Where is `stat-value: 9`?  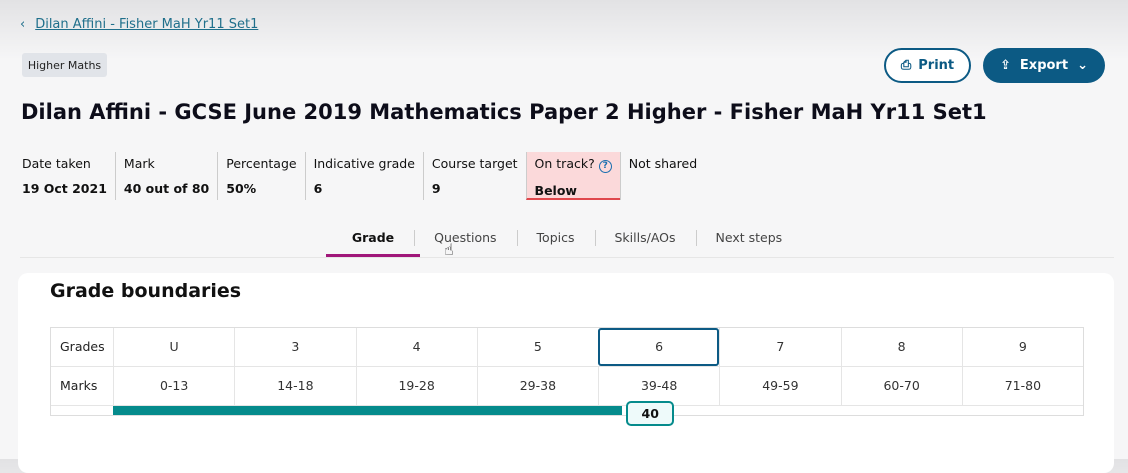 stat-value: 9 is located at coordinates (436, 188).